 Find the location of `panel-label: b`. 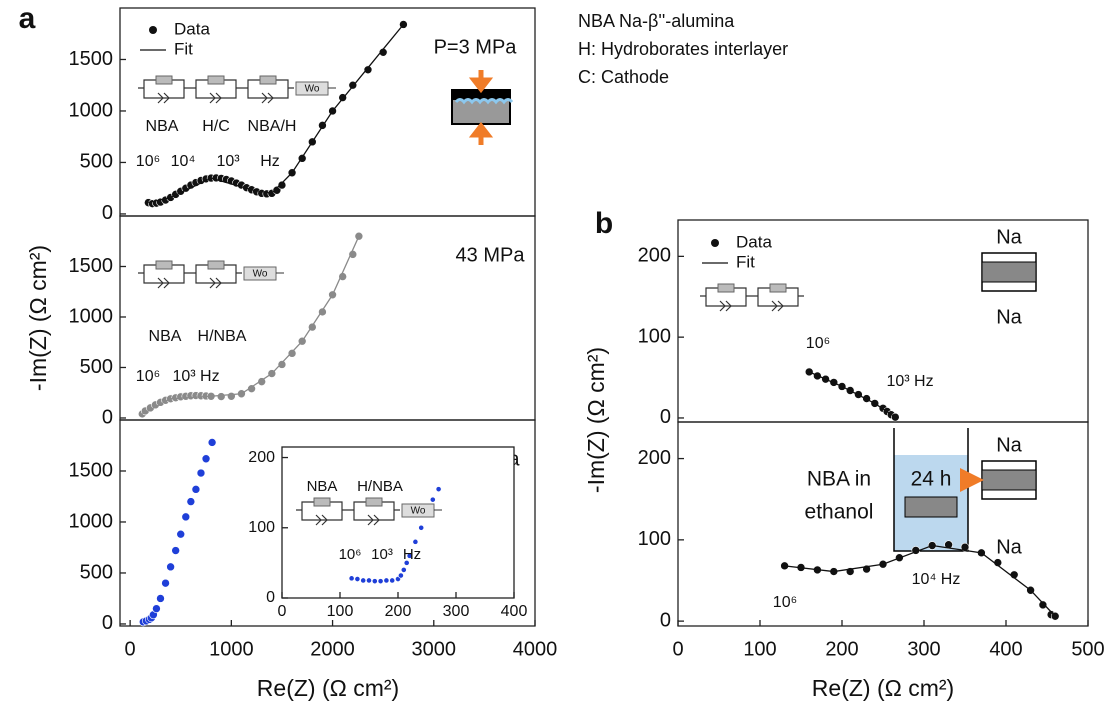

panel-label: b is located at coordinates (604, 223).